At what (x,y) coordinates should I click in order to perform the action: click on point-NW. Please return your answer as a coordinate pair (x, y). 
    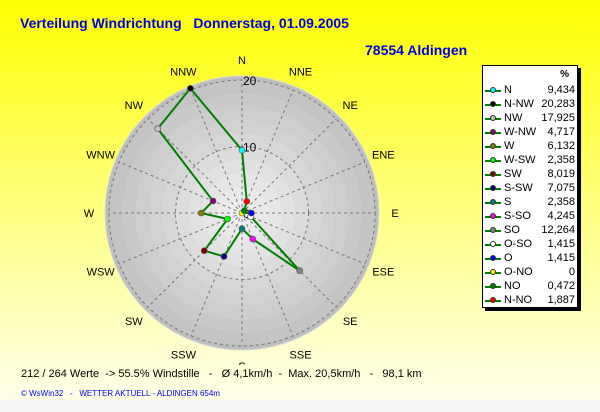
    Looking at the image, I should click on (158, 129).